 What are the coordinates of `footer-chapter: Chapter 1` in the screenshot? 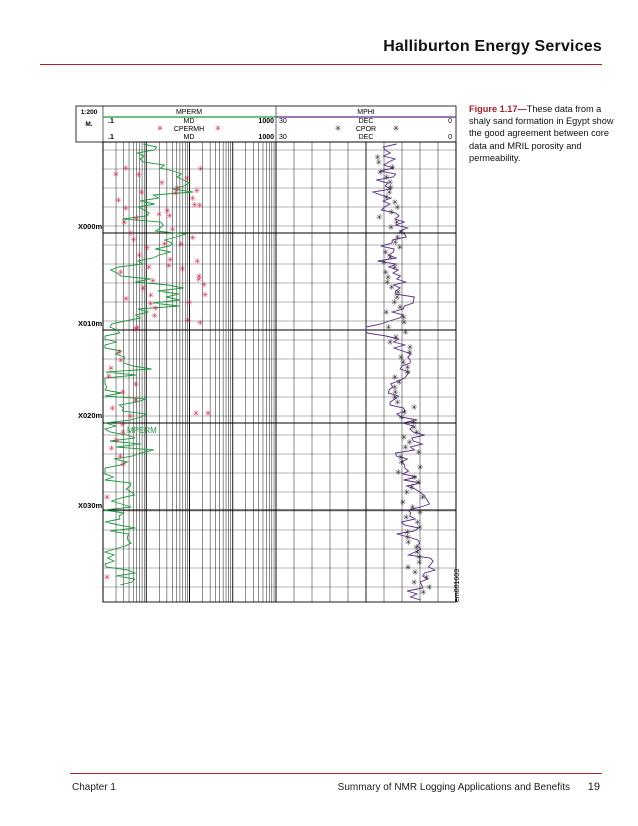 It's located at (94, 787).